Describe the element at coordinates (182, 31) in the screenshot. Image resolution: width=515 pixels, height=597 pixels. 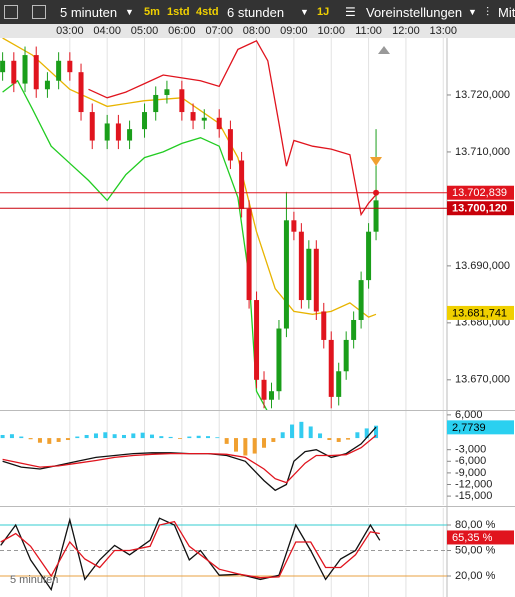
I see `x-tick-label: 06:00` at that location.